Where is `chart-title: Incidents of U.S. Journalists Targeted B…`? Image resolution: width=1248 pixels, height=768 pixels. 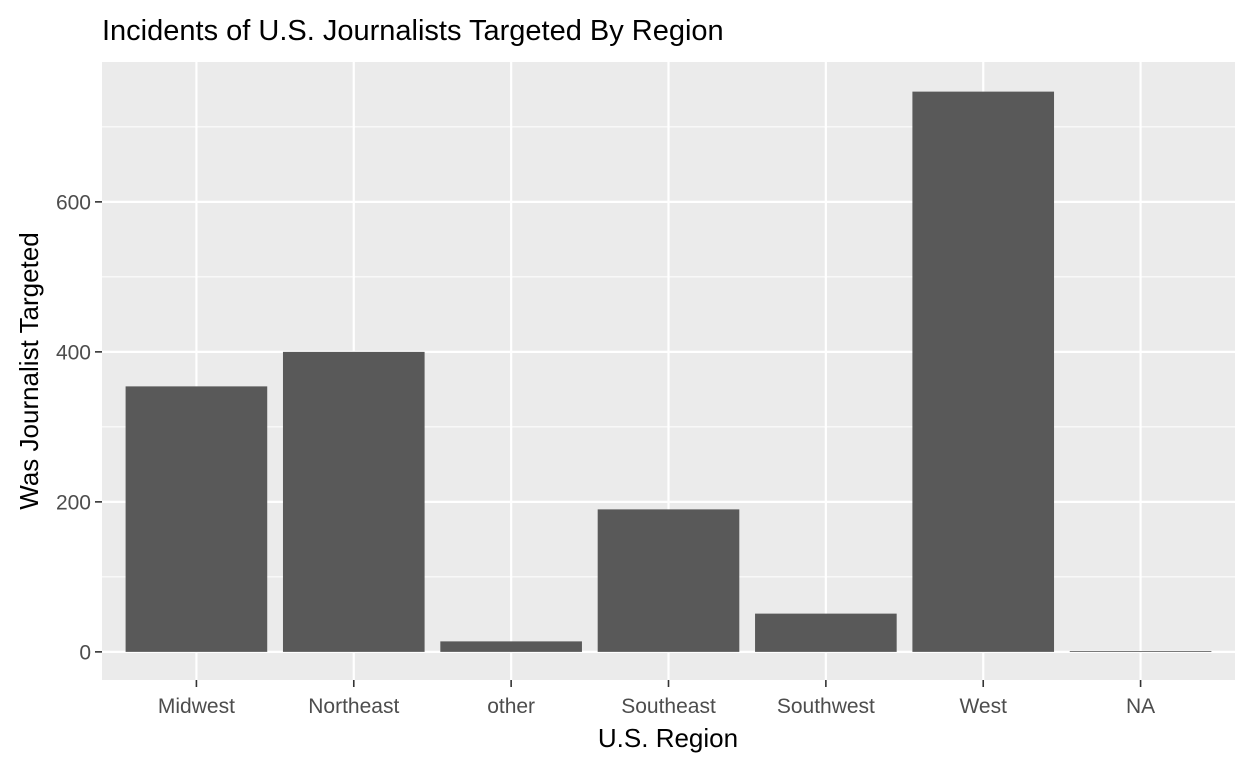
chart-title: Incidents of U.S. Journalists Targeted B… is located at coordinates (413, 31).